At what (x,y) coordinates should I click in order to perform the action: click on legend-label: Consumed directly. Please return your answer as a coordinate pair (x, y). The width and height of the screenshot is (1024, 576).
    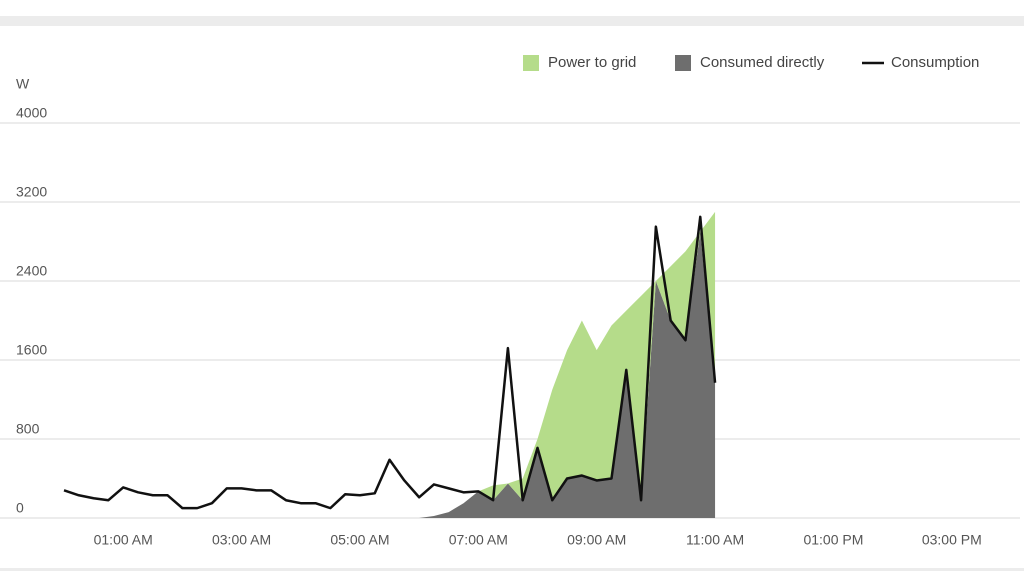
    Looking at the image, I should click on (762, 62).